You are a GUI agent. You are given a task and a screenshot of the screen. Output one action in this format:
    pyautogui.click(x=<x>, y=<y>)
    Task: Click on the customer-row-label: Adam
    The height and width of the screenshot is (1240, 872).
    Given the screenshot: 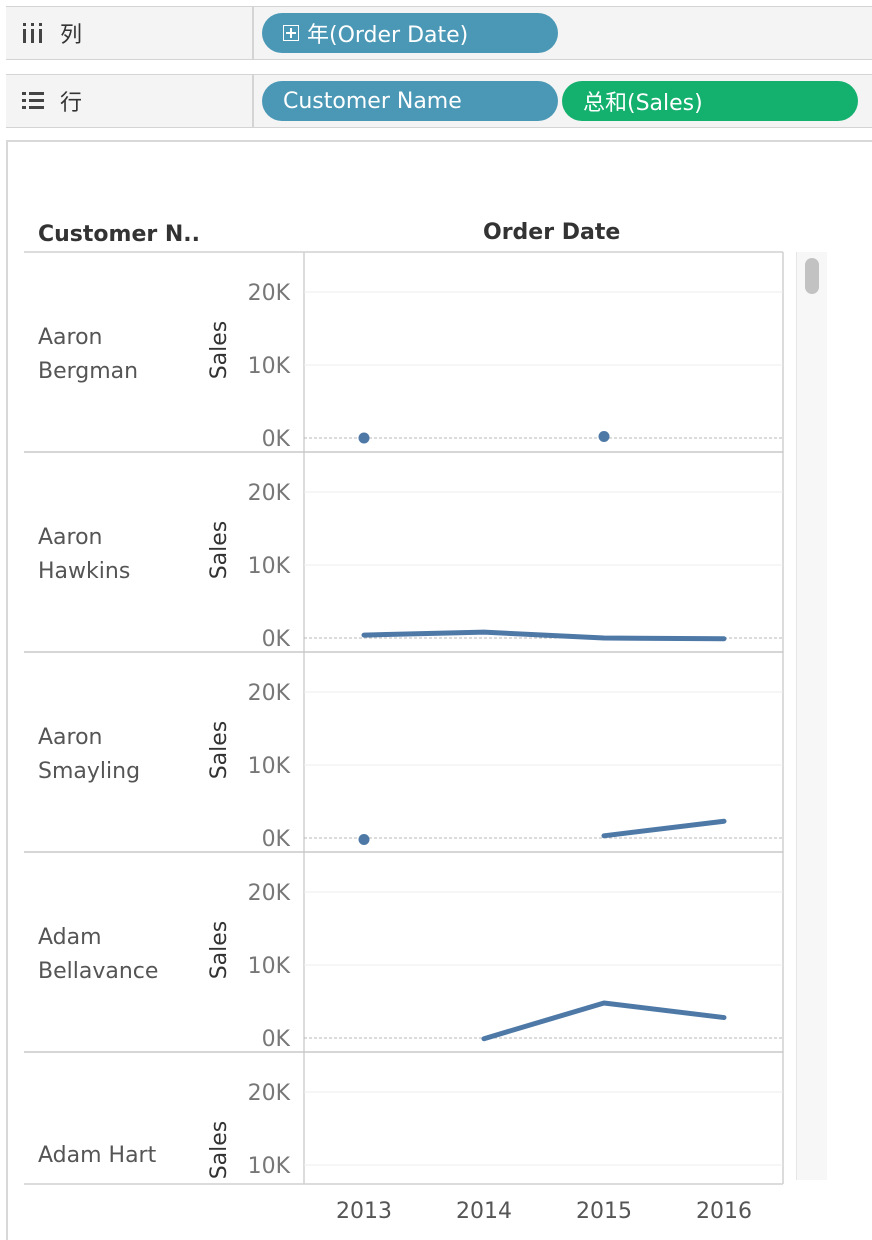 What is the action you would take?
    pyautogui.click(x=70, y=937)
    